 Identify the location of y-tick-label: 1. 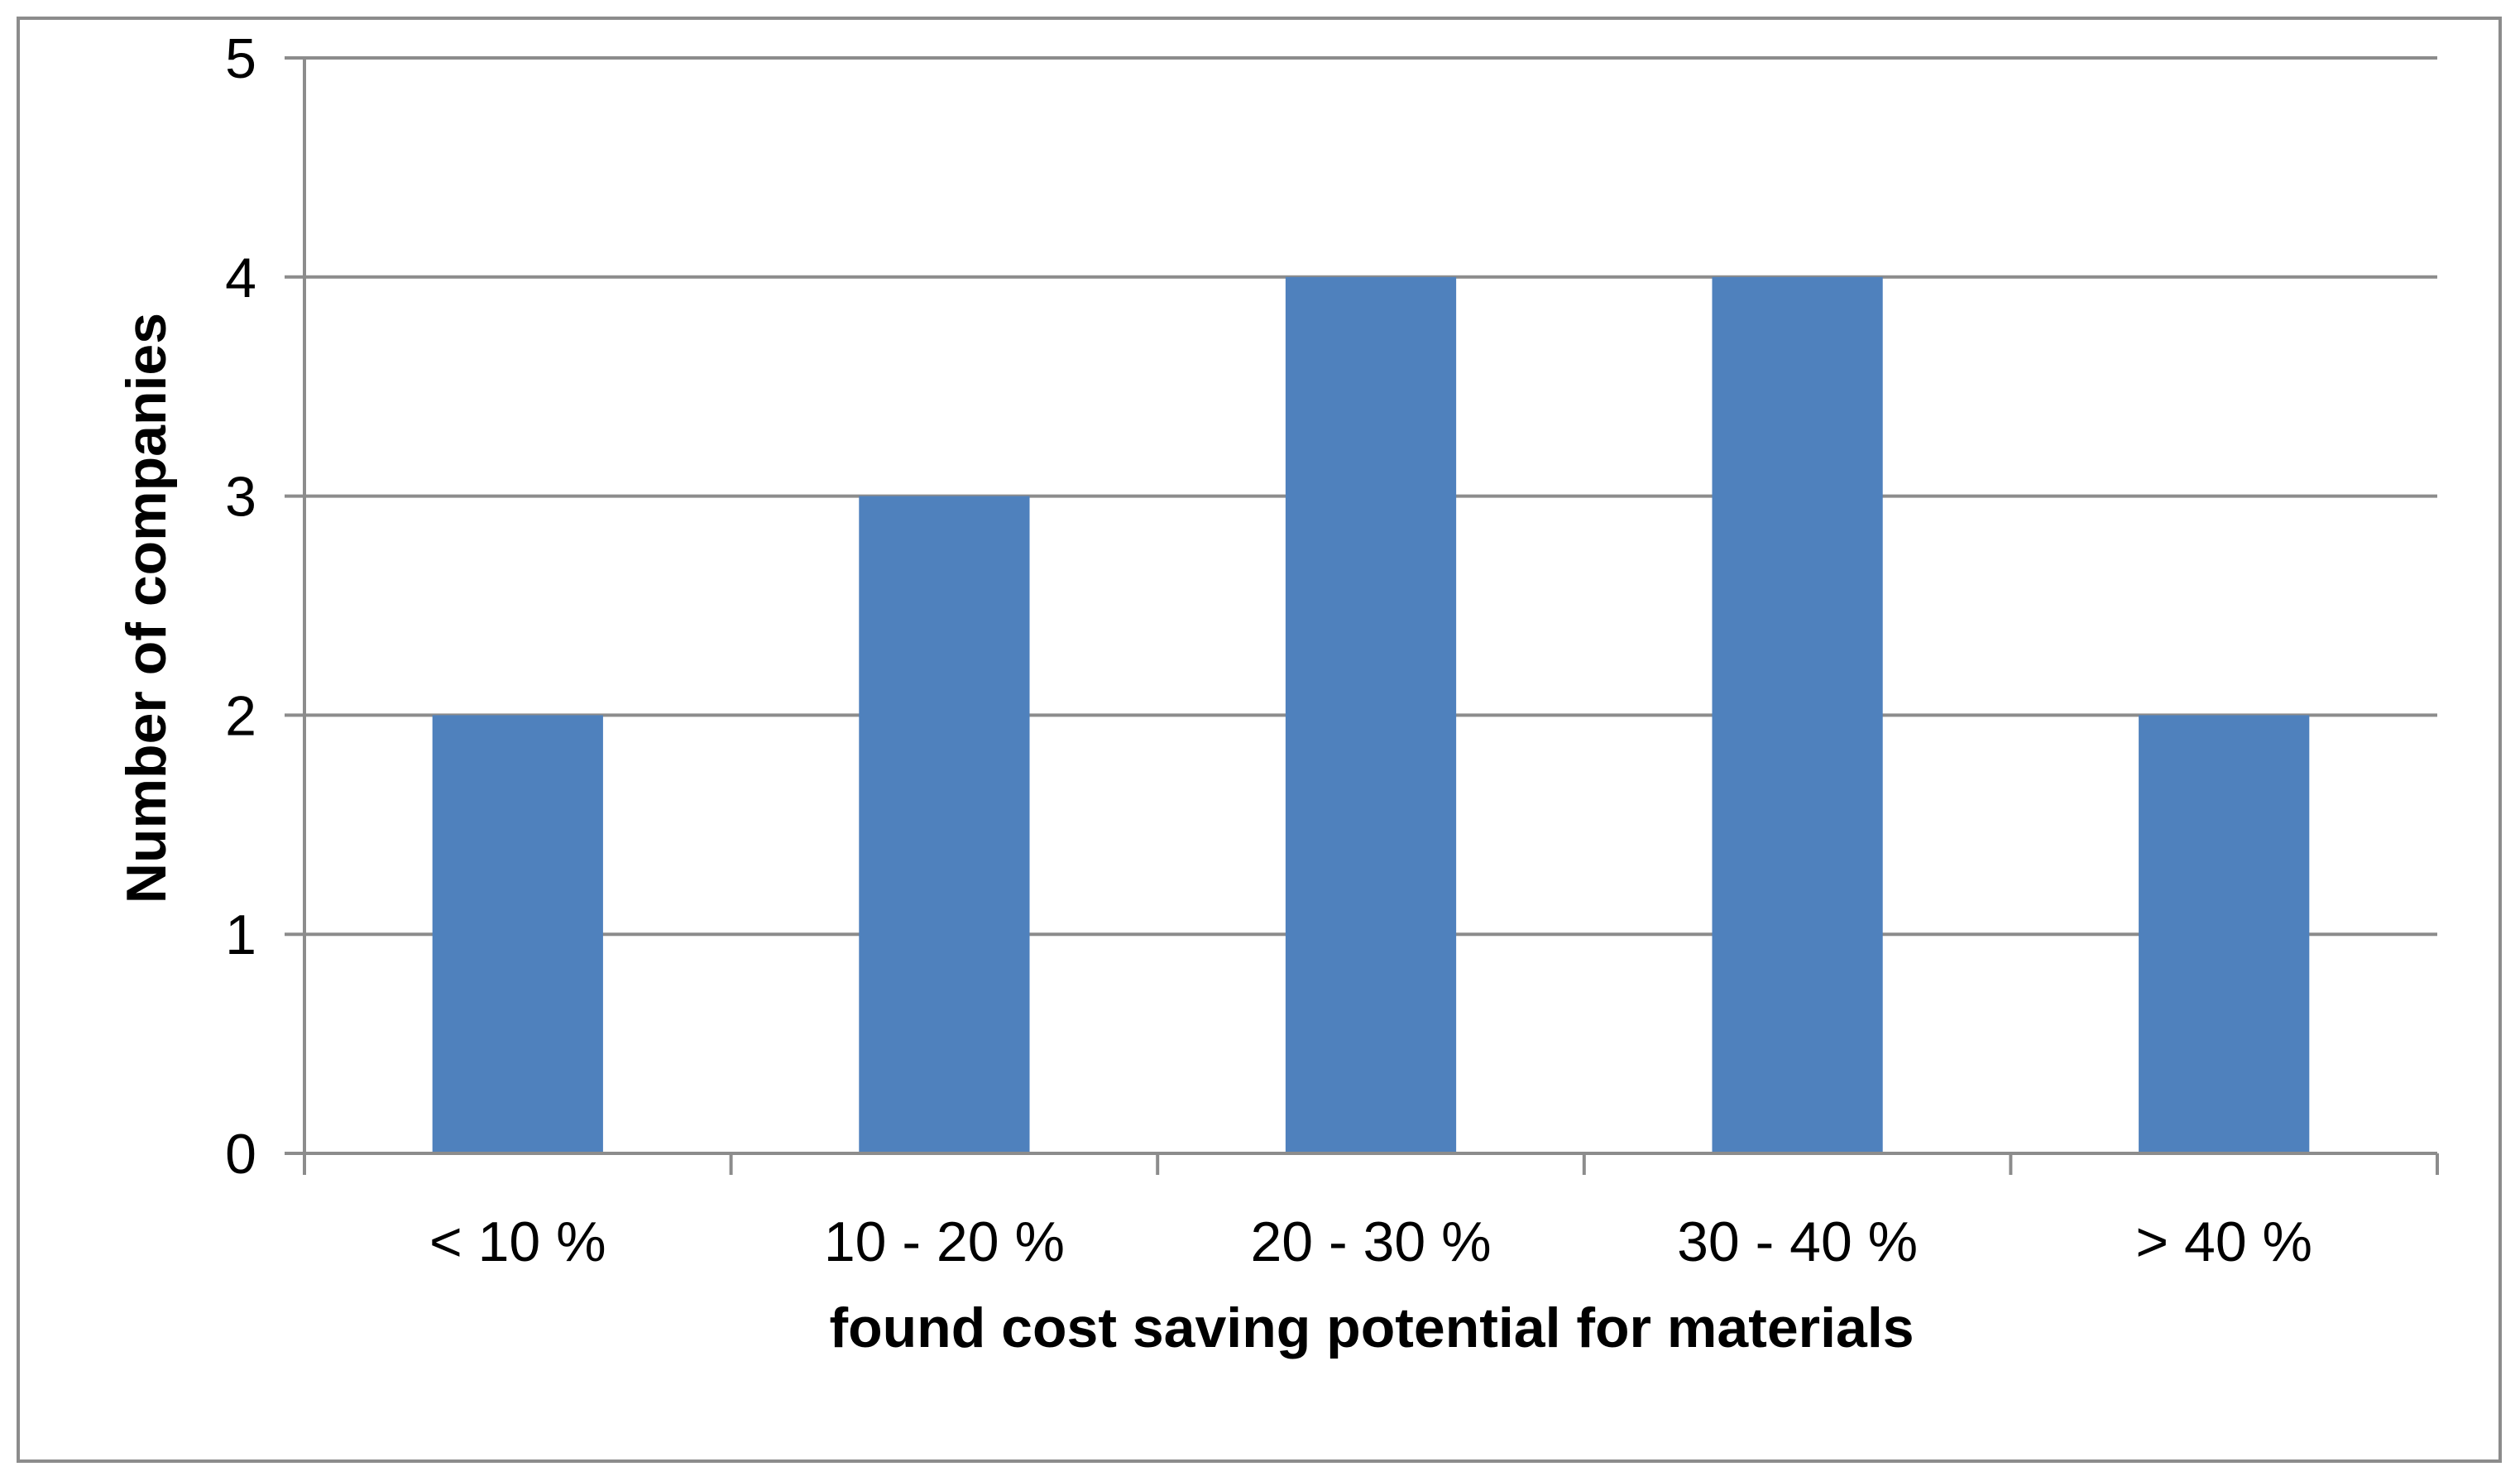
(240, 935).